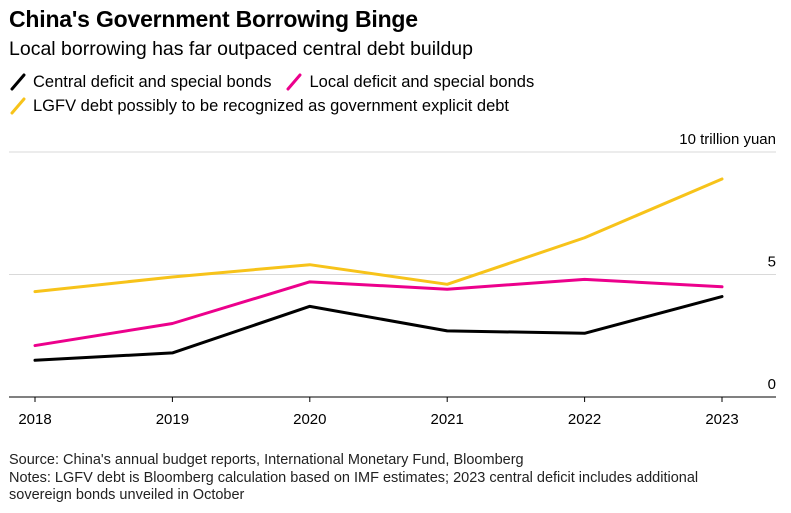  What do you see at coordinates (213, 19) in the screenshot?
I see `chart-title: China's Government Borrowing Binge` at bounding box center [213, 19].